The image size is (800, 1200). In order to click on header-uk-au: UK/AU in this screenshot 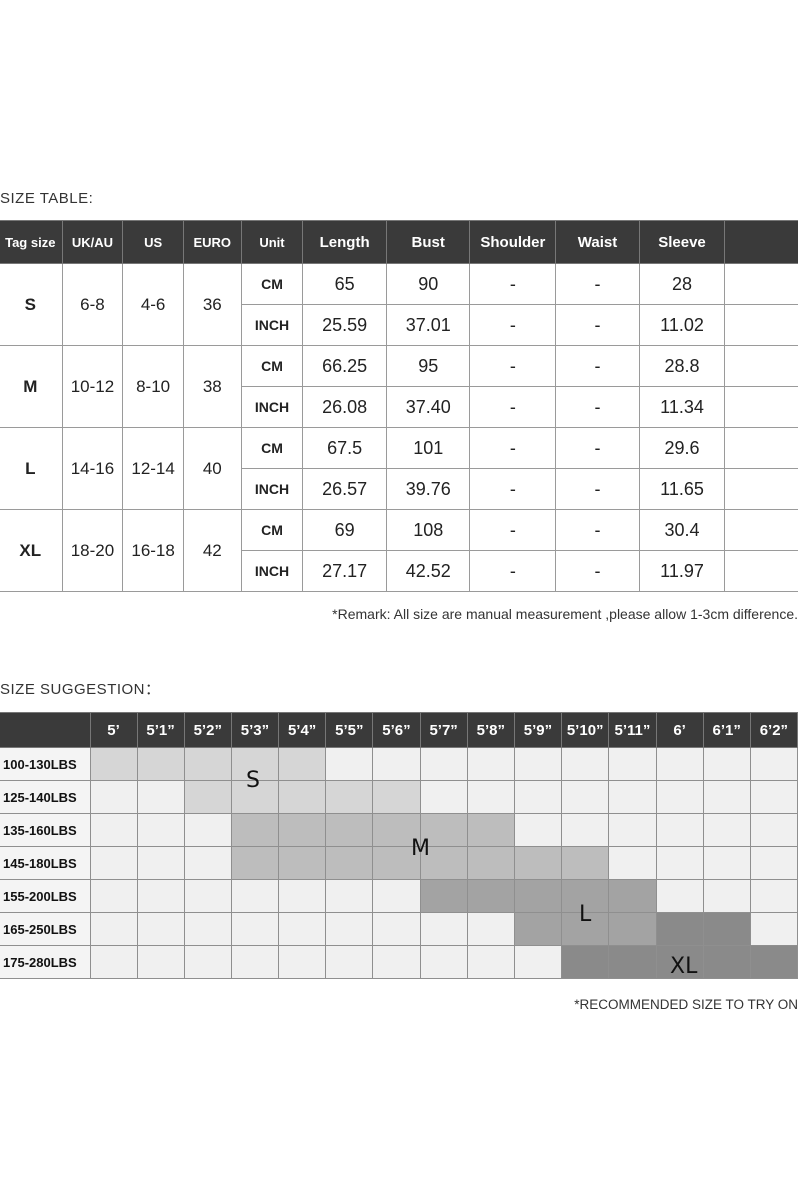, I will do `click(92, 242)`.